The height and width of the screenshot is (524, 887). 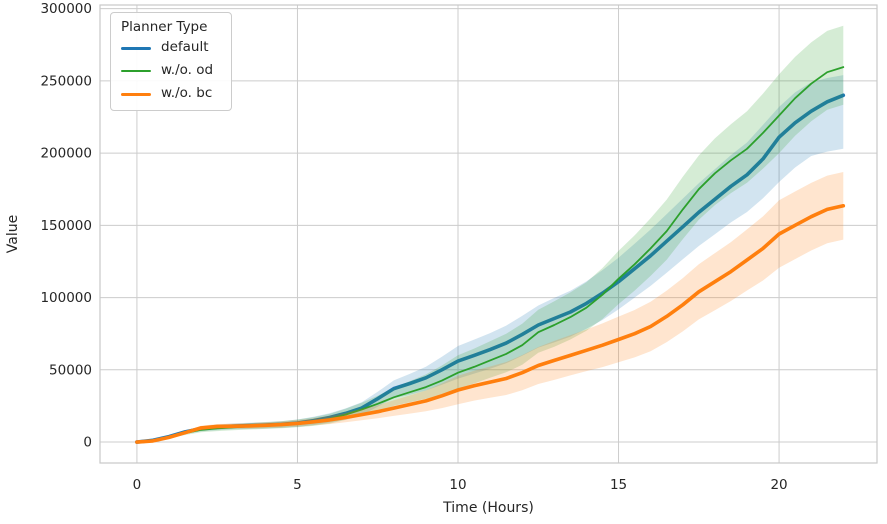 I want to click on legend-item-wo-bc: w./o. bc, so click(x=170, y=93).